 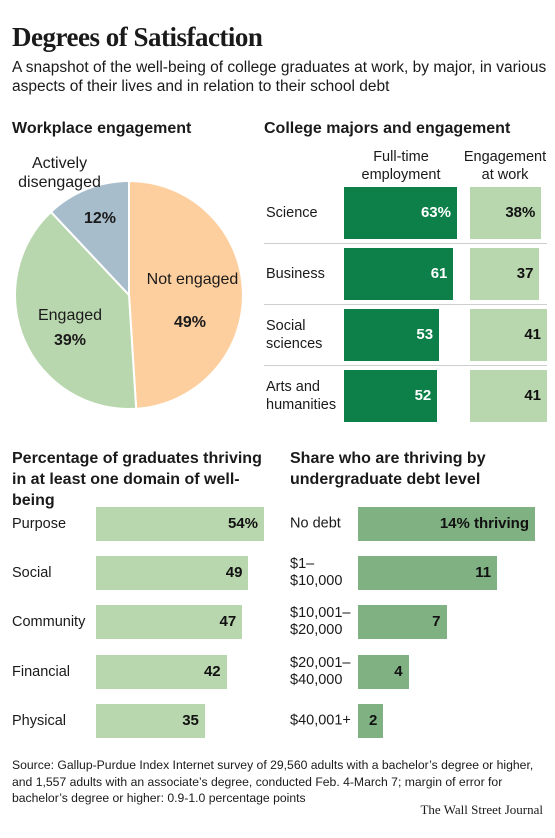 I want to click on thriving-label-physical: Physical, so click(x=39, y=721).